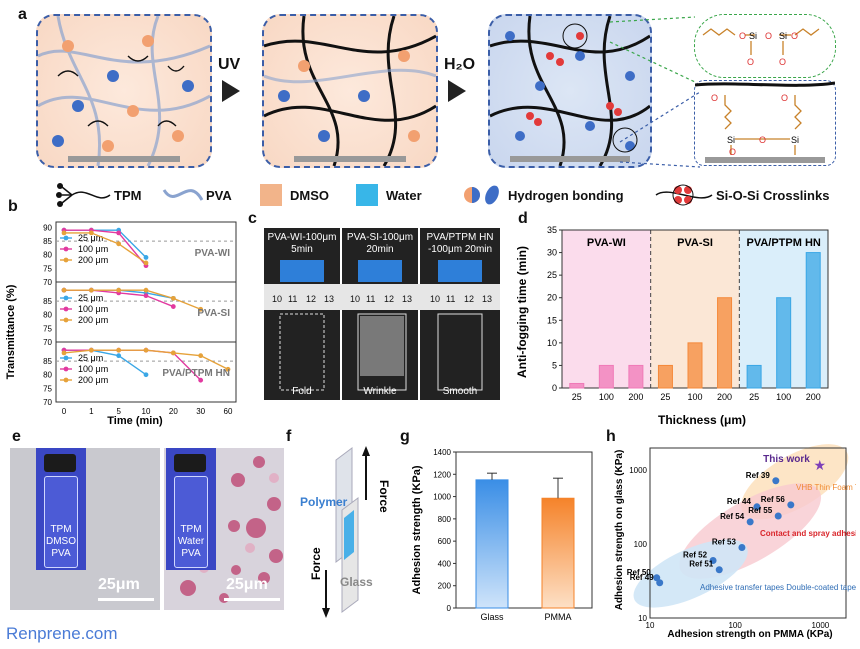 The height and width of the screenshot is (649, 860). What do you see at coordinates (11, 331) in the screenshot?
I see `b-y-axis-label: Transmittance (%)` at bounding box center [11, 331].